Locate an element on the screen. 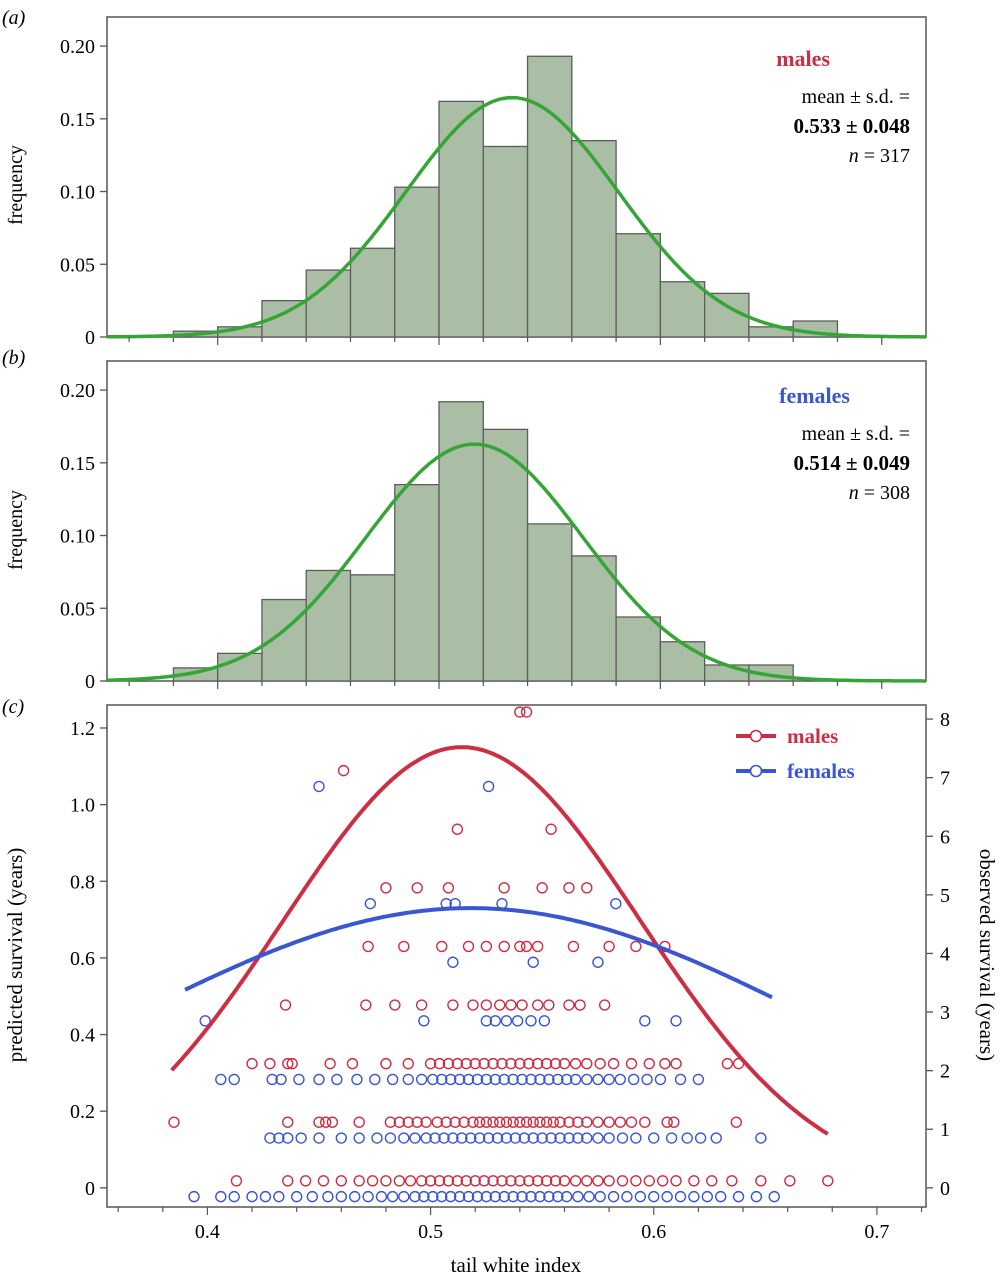 This screenshot has width=1000, height=1280. panel-c-ytick-right-label: 6 is located at coordinates (945, 837).